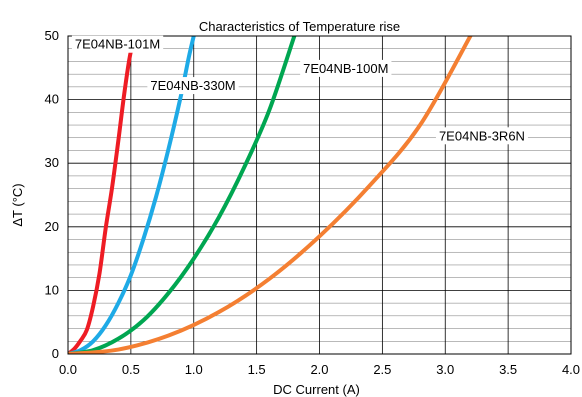 Image resolution: width=582 pixels, height=397 pixels. I want to click on series-label-7e04nb-101m: 7E04NB-101M, so click(117, 44).